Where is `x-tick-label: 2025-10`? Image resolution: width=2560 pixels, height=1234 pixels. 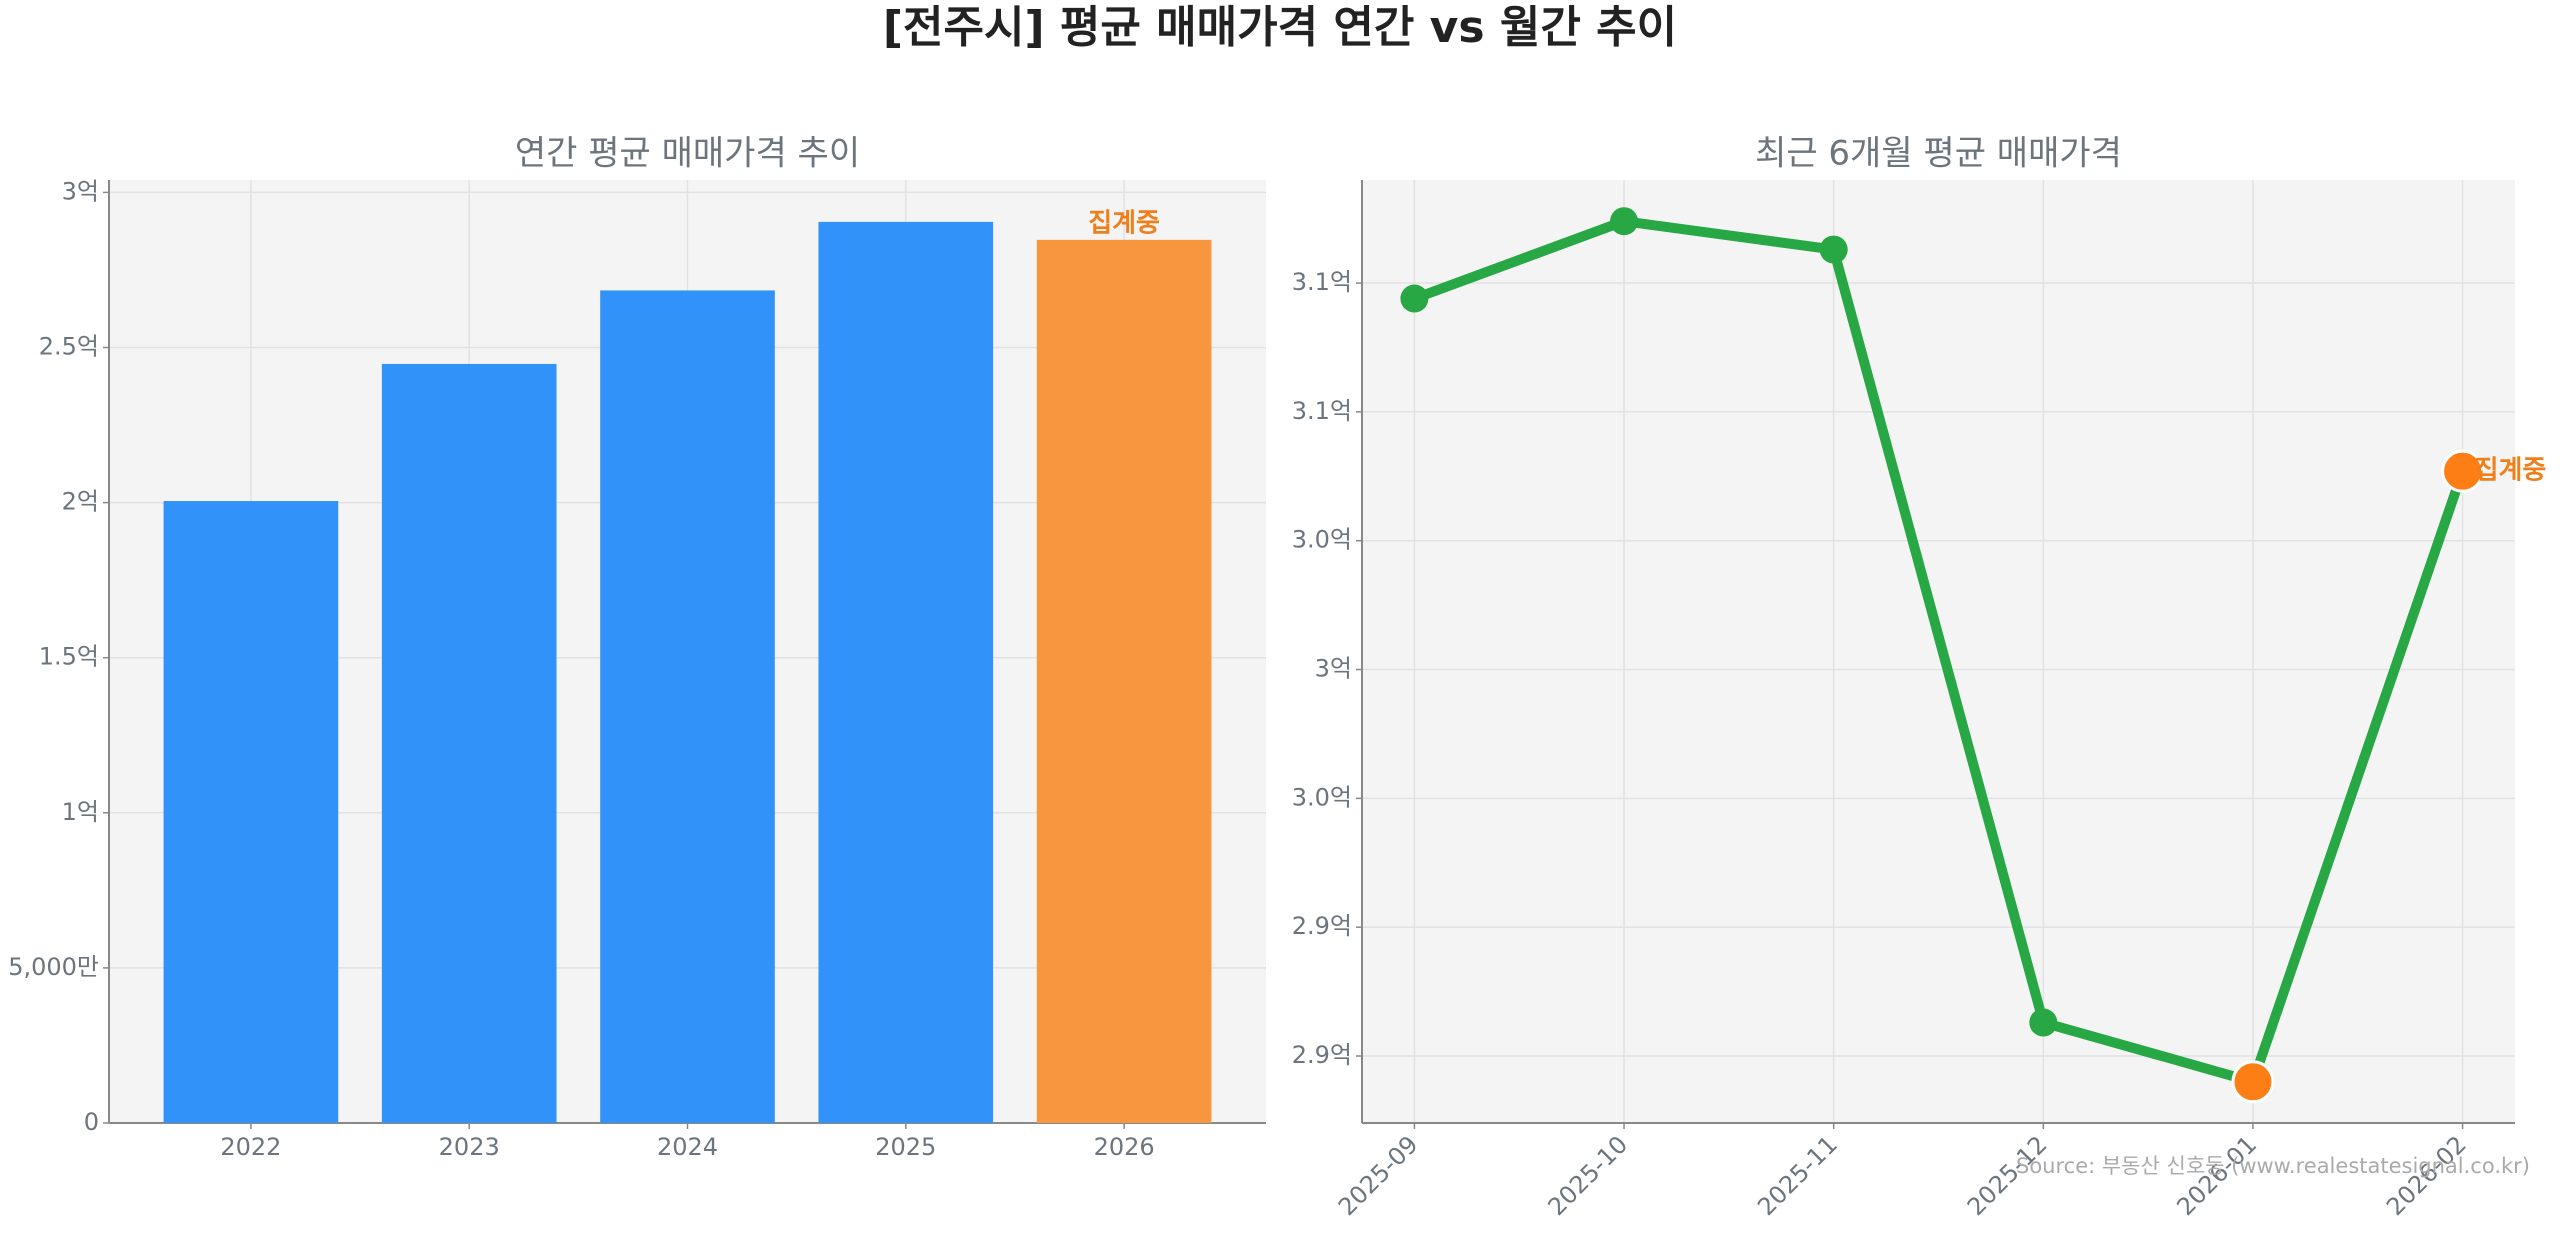
x-tick-label: 2025-10 is located at coordinates (1588, 1175).